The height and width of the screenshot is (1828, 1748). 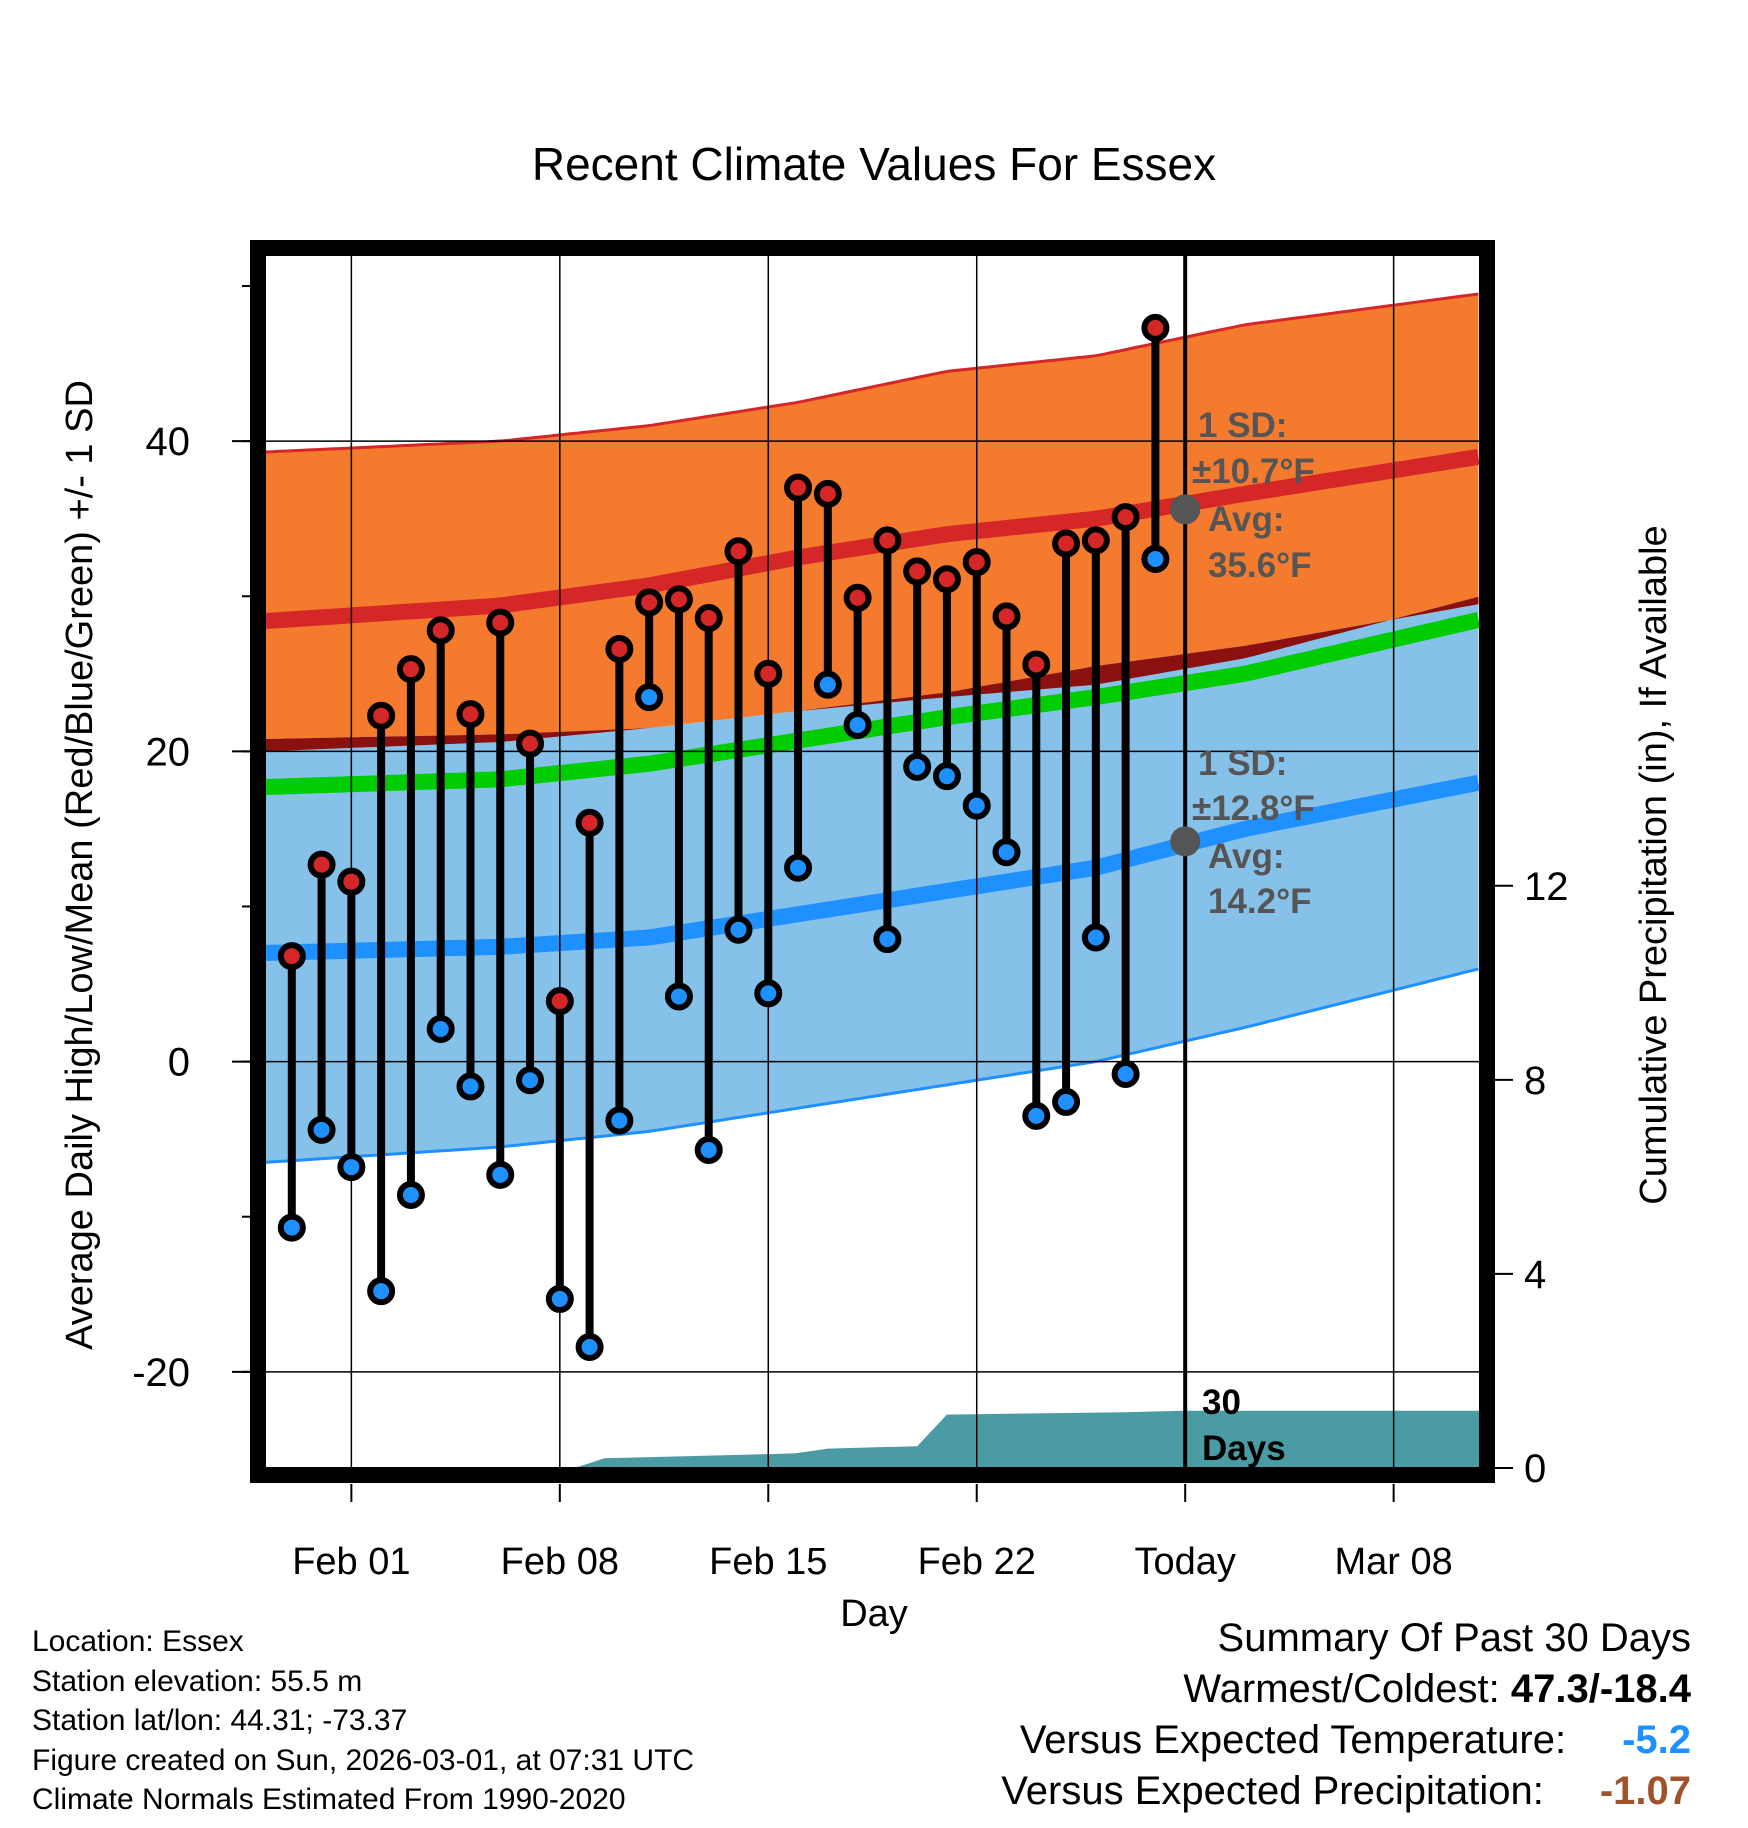 I want to click on y-axis-left: -20 0 20 40, so click(x=191, y=840).